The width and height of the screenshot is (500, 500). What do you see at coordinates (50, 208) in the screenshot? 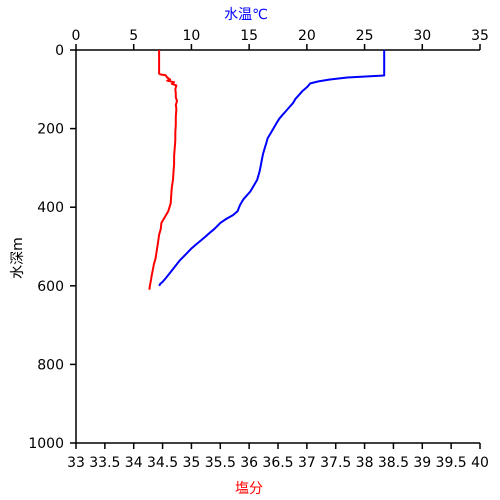
I see `y-tick-label: 400` at bounding box center [50, 208].